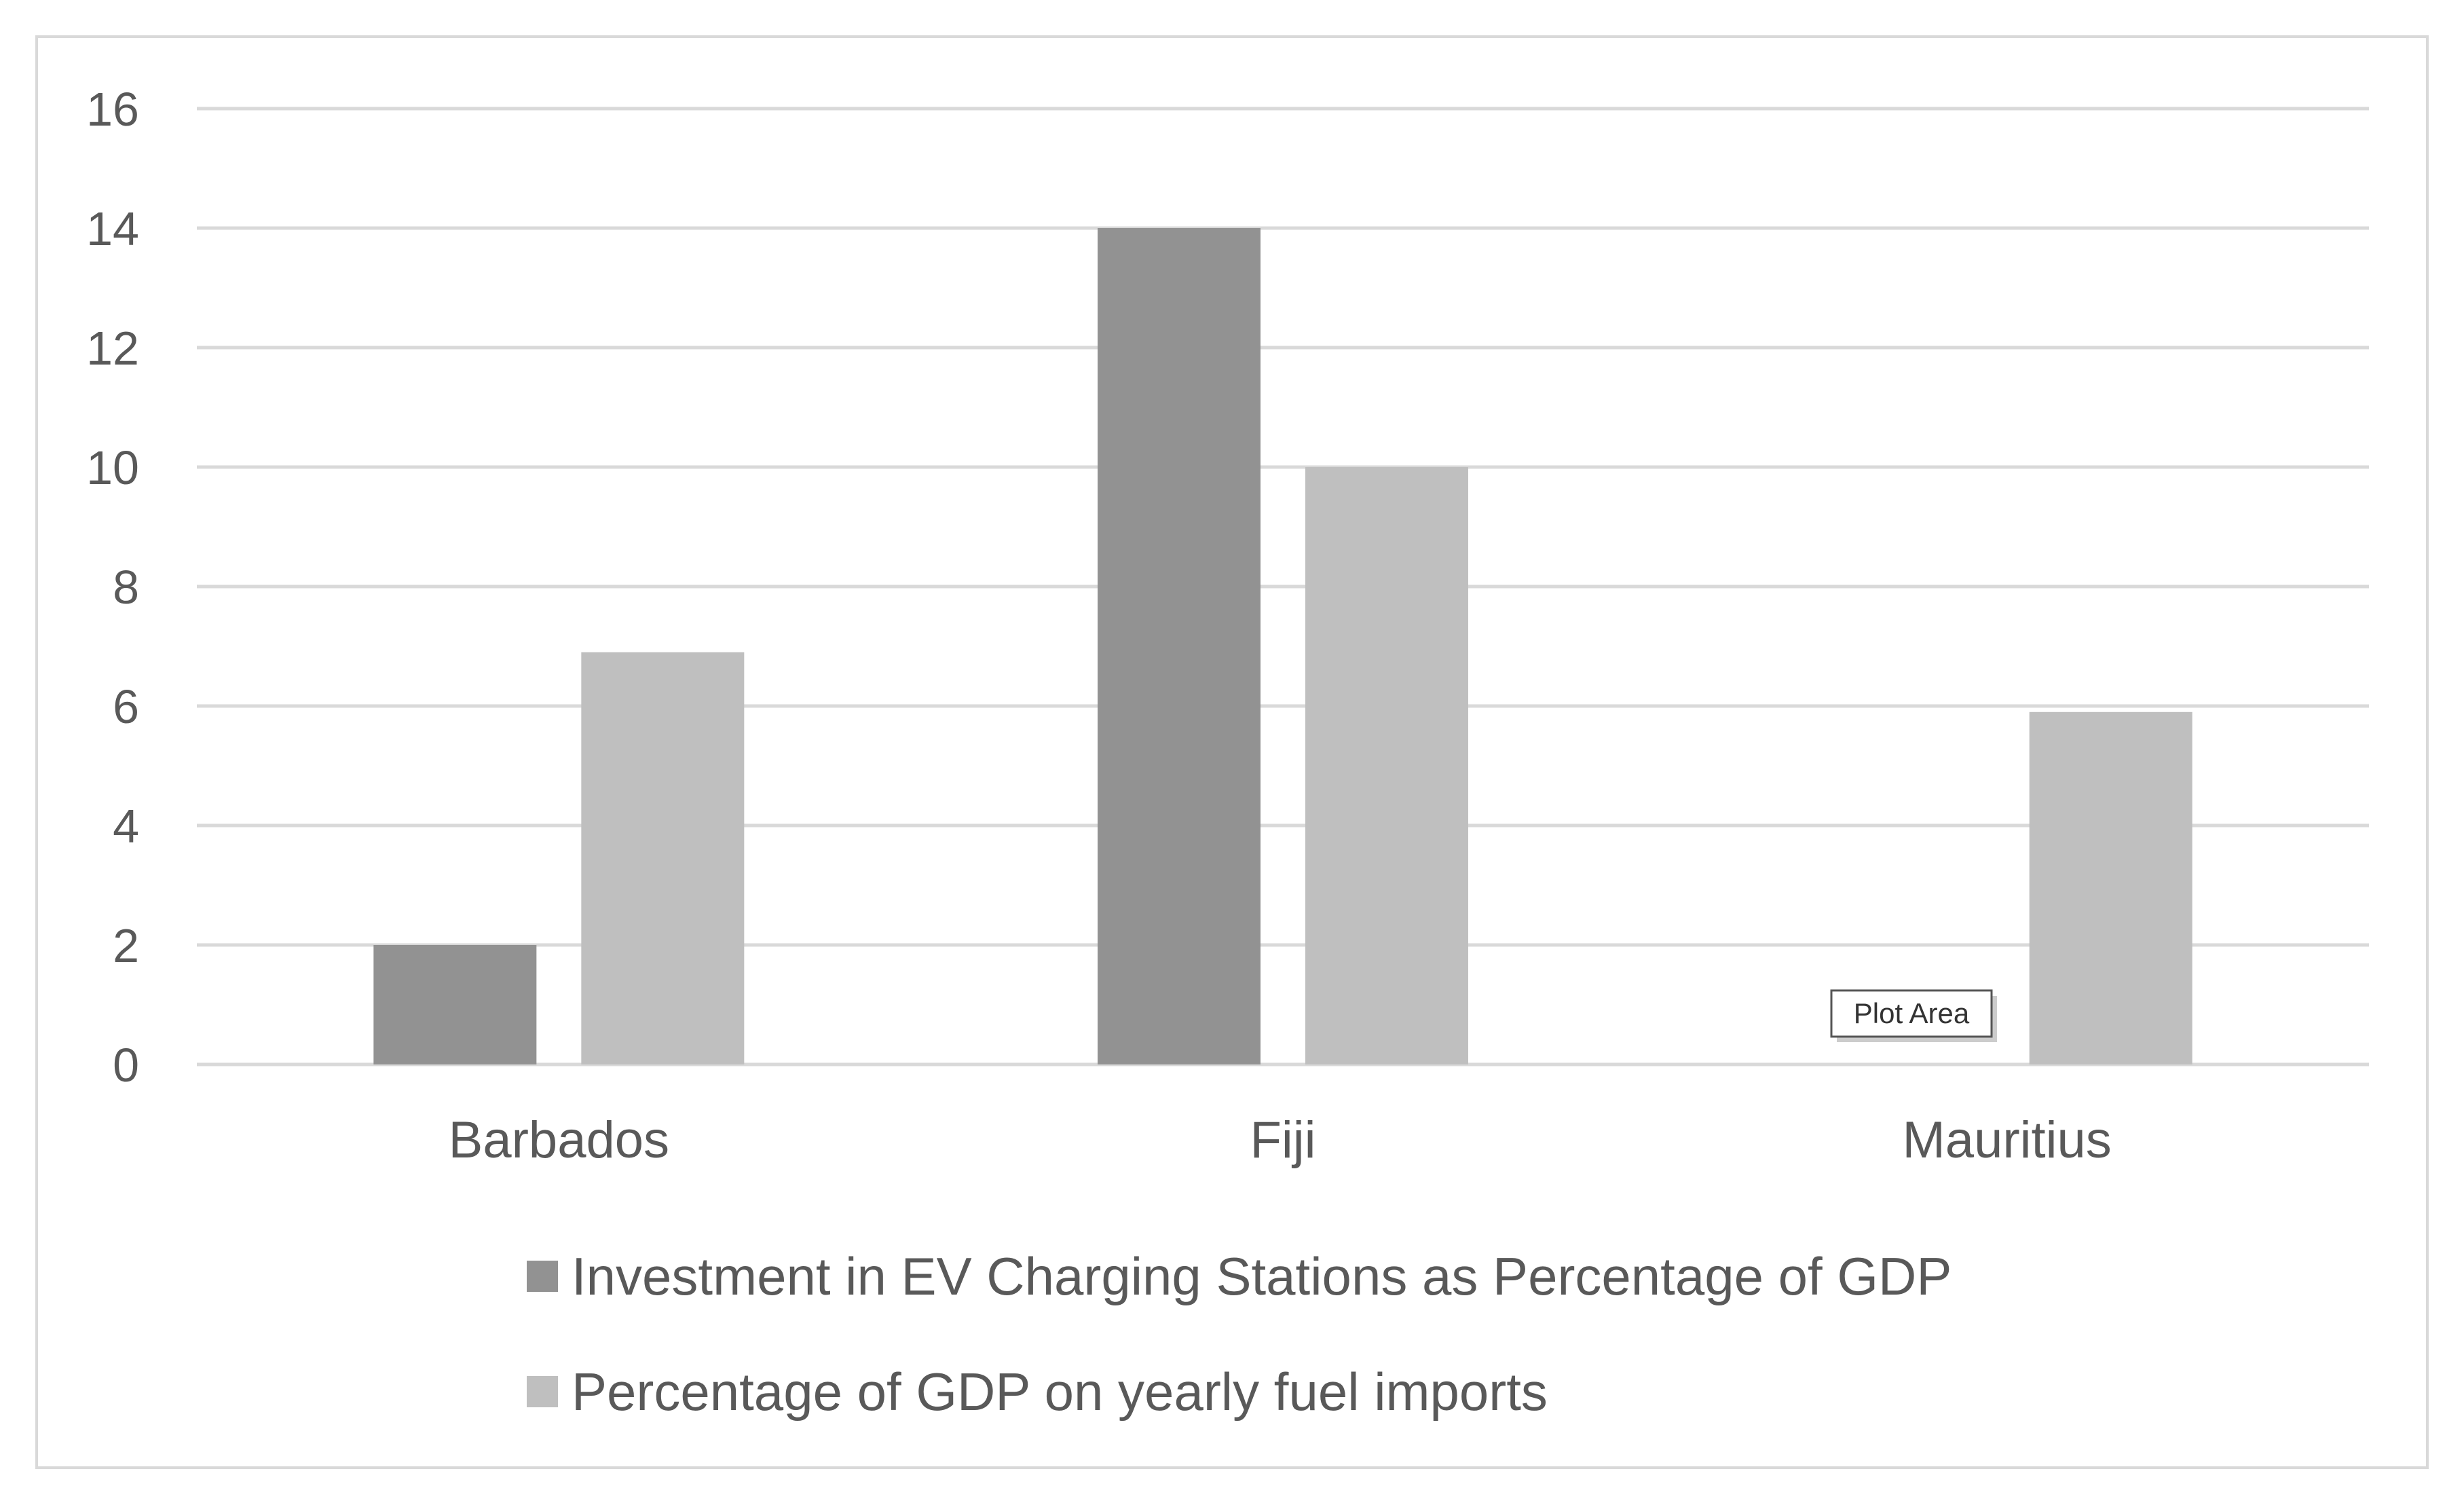 This screenshot has height=1503, width=2464. What do you see at coordinates (559, 1140) in the screenshot?
I see `x-category-label-barbados: Barbados` at bounding box center [559, 1140].